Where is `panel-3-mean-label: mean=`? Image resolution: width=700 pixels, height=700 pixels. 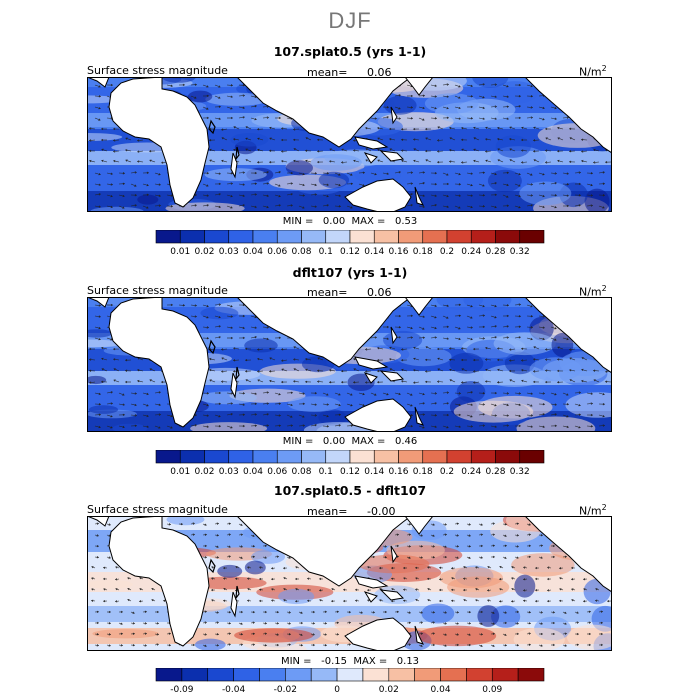
panel-3-mean-label: mean= is located at coordinates (327, 511).